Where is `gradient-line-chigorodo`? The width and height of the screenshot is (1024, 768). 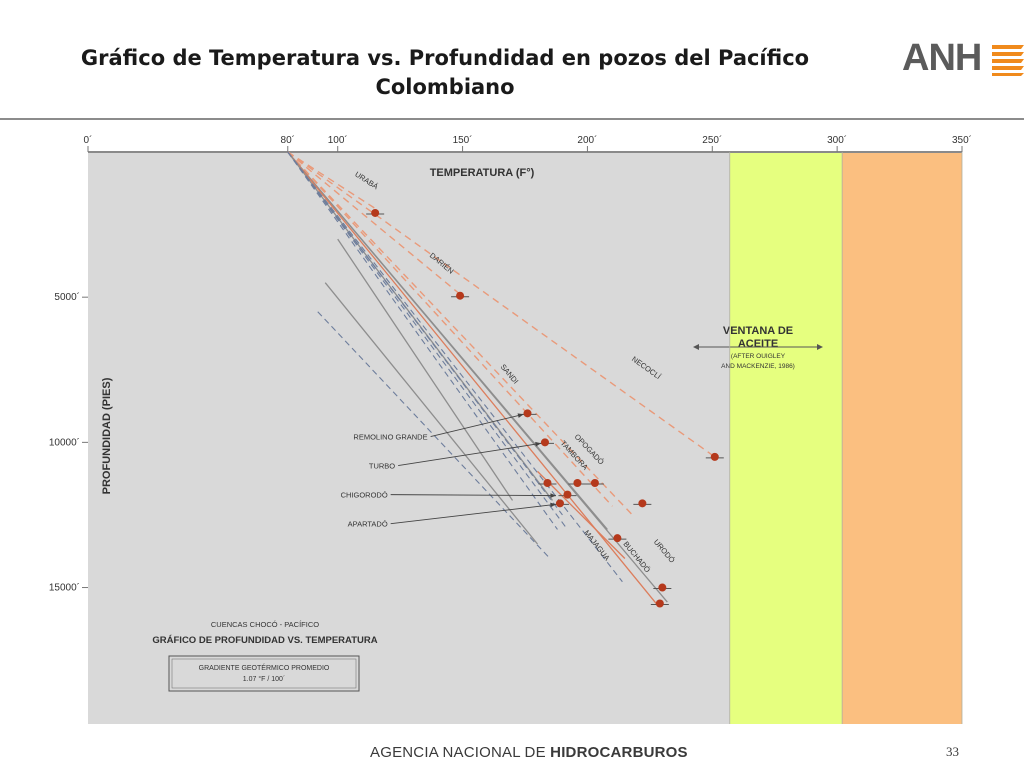
gradient-line-chigorodo is located at coordinates (425, 333).